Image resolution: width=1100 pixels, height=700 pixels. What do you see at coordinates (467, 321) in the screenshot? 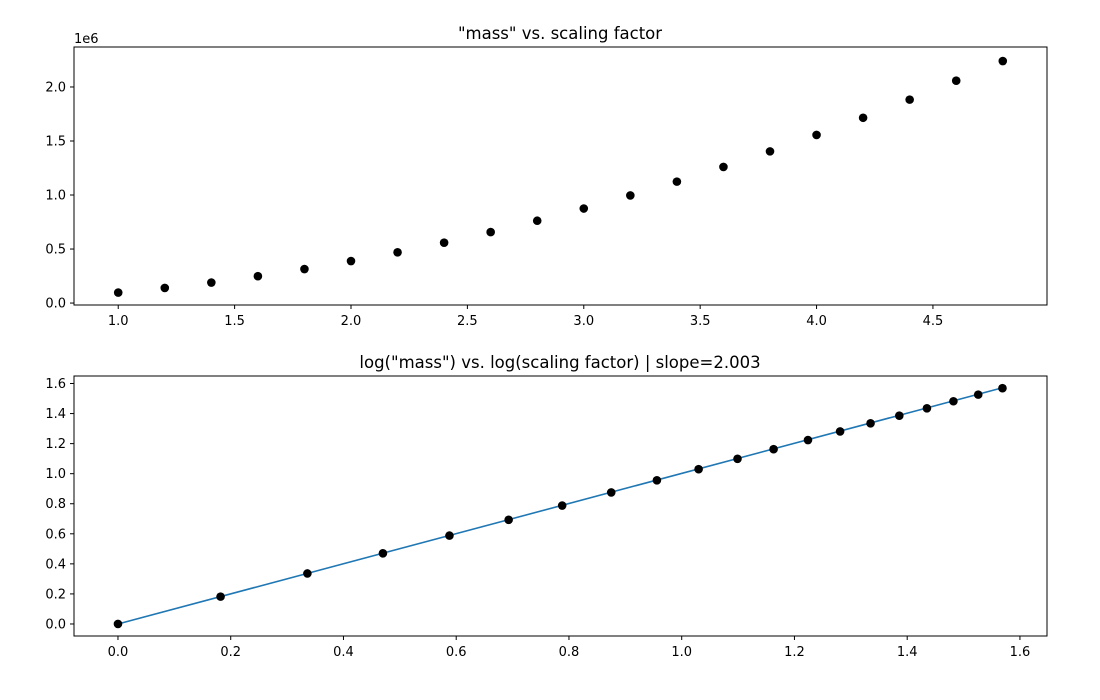
I see `top-chart-x-tick-label: 2.5` at bounding box center [467, 321].